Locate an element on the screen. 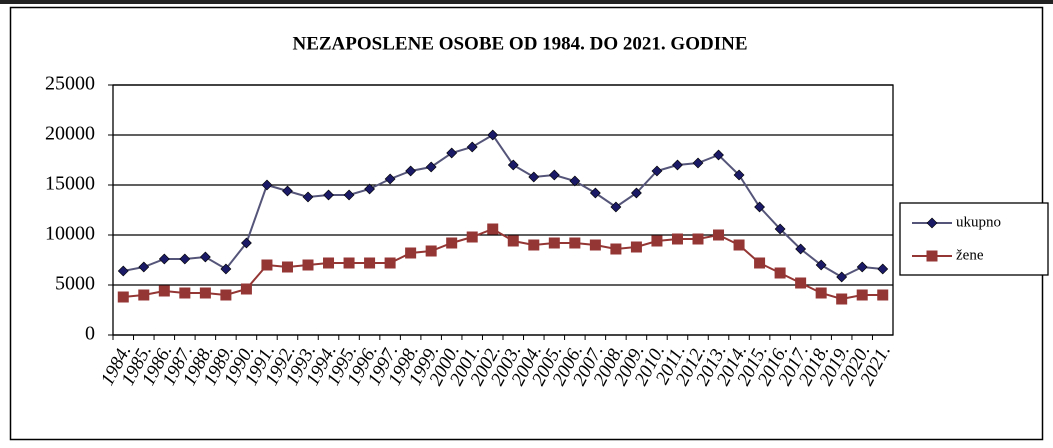 The height and width of the screenshot is (448, 1053). legend-label: ukupno is located at coordinates (978, 222).